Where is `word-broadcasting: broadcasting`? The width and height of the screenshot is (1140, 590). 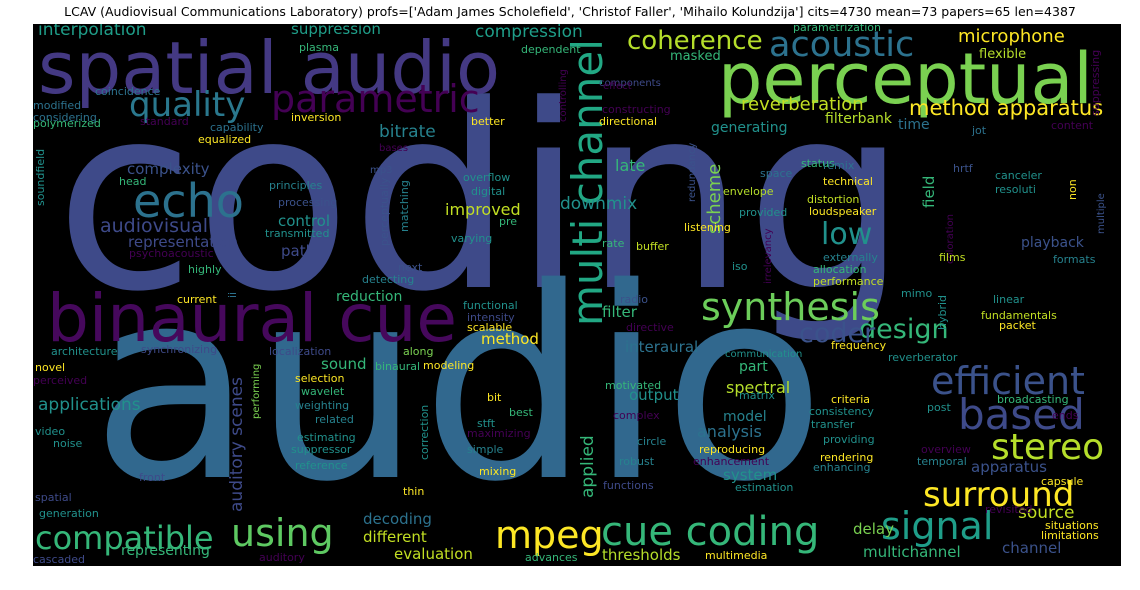
word-broadcasting: broadcasting is located at coordinates (1033, 399).